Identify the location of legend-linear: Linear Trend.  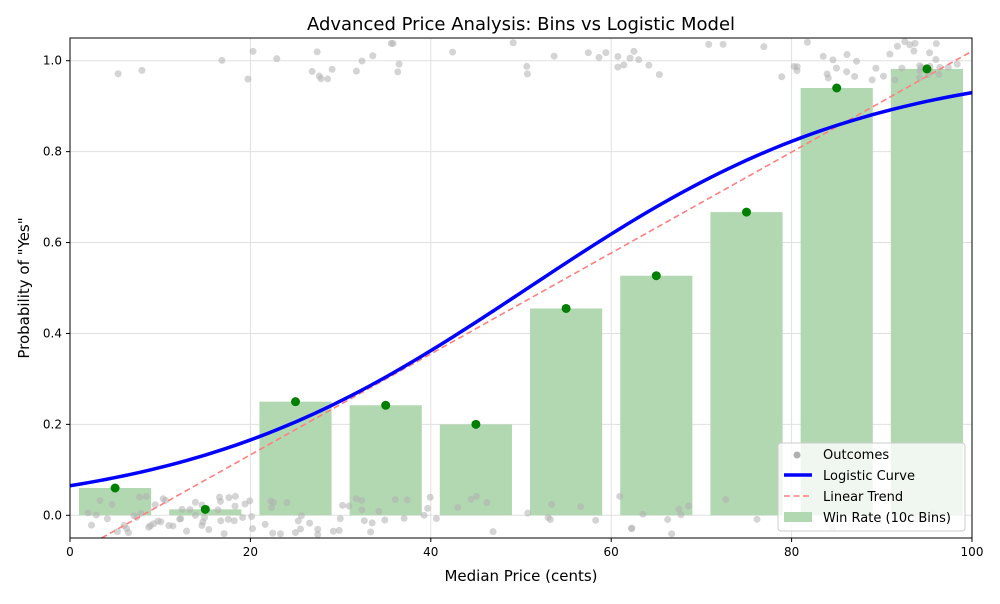
(863, 497).